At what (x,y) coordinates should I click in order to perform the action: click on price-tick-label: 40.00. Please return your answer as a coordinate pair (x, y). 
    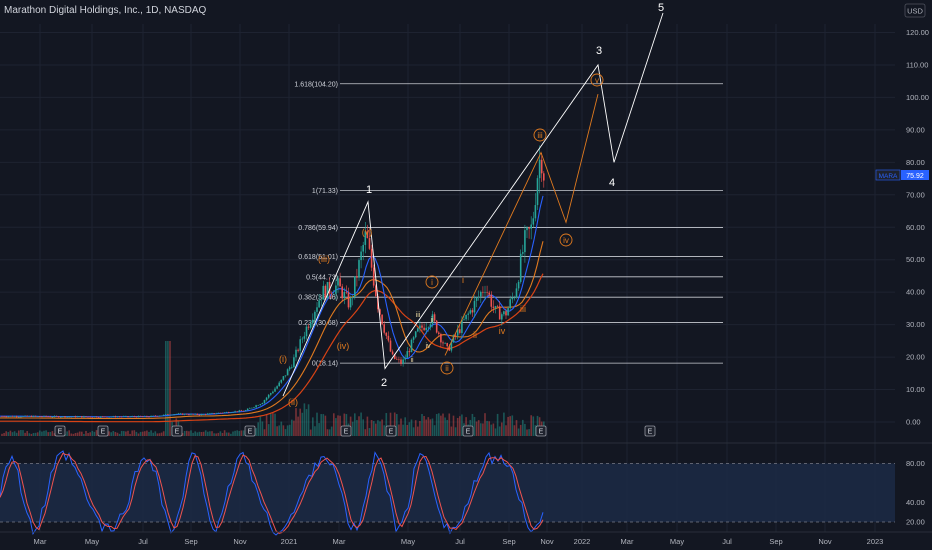
    Looking at the image, I should click on (915, 292).